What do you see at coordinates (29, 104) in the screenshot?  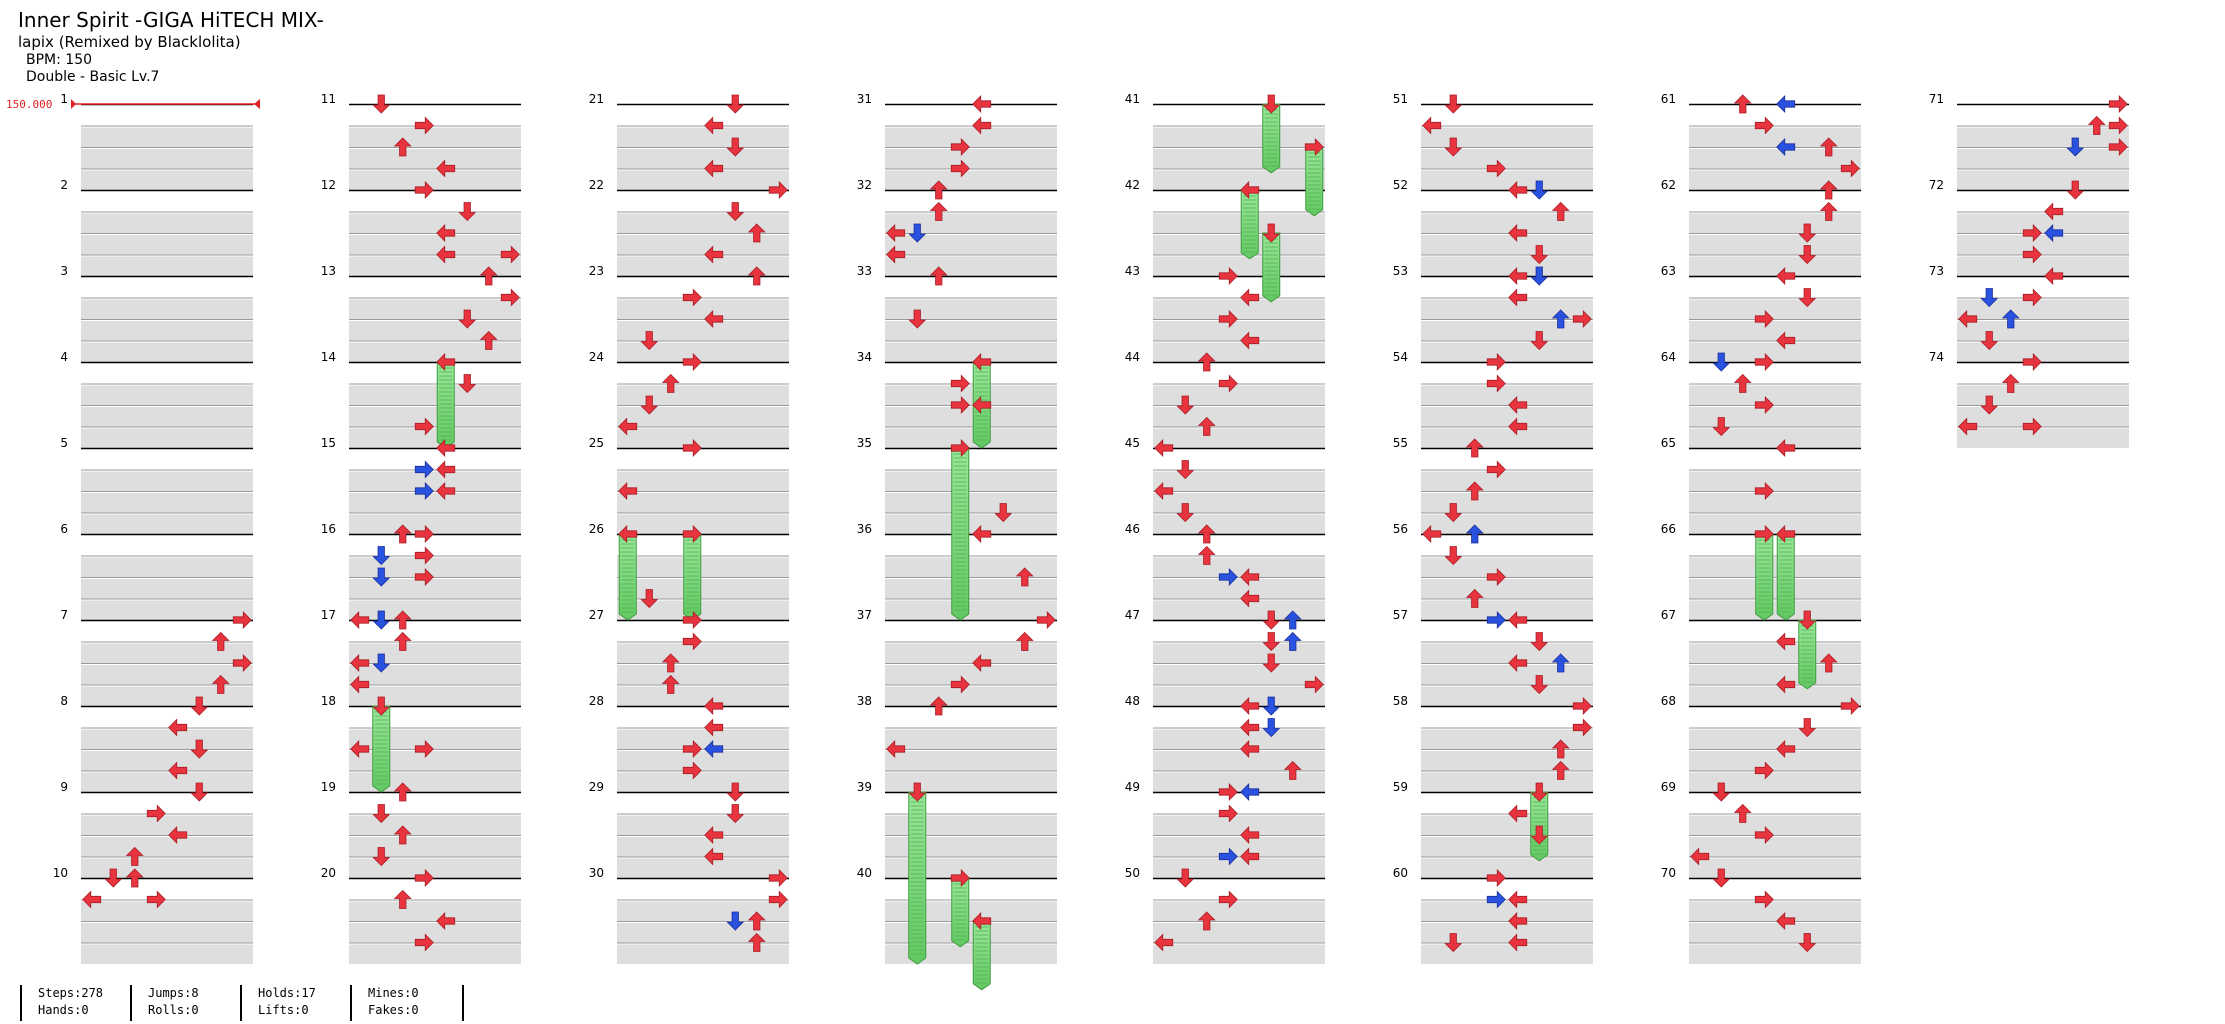 I see `bpm-label: 150.000` at bounding box center [29, 104].